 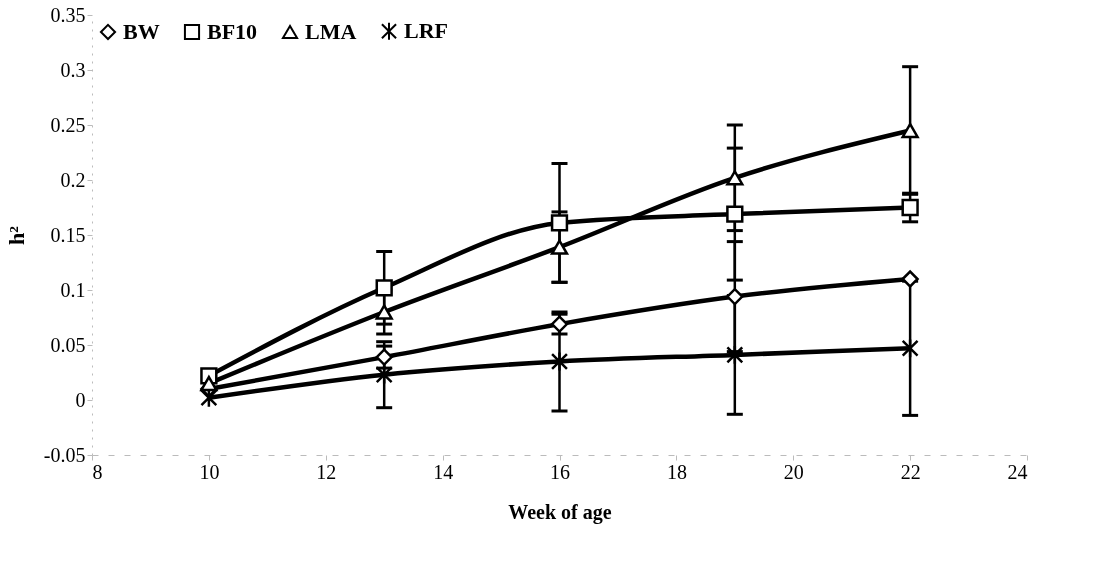 What do you see at coordinates (80, 399) in the screenshot?
I see `y-tick-label: 0` at bounding box center [80, 399].